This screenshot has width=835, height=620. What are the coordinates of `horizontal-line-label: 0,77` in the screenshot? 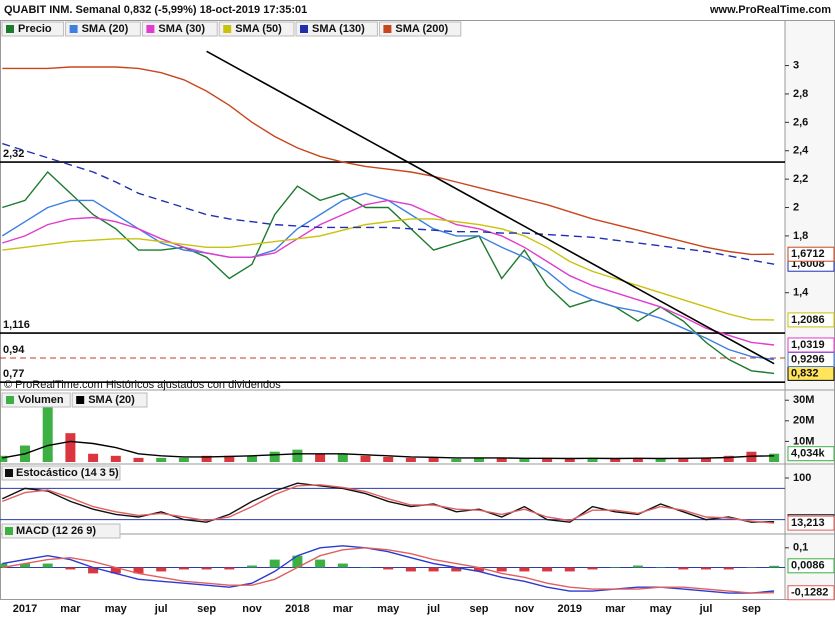 It's located at (13, 374).